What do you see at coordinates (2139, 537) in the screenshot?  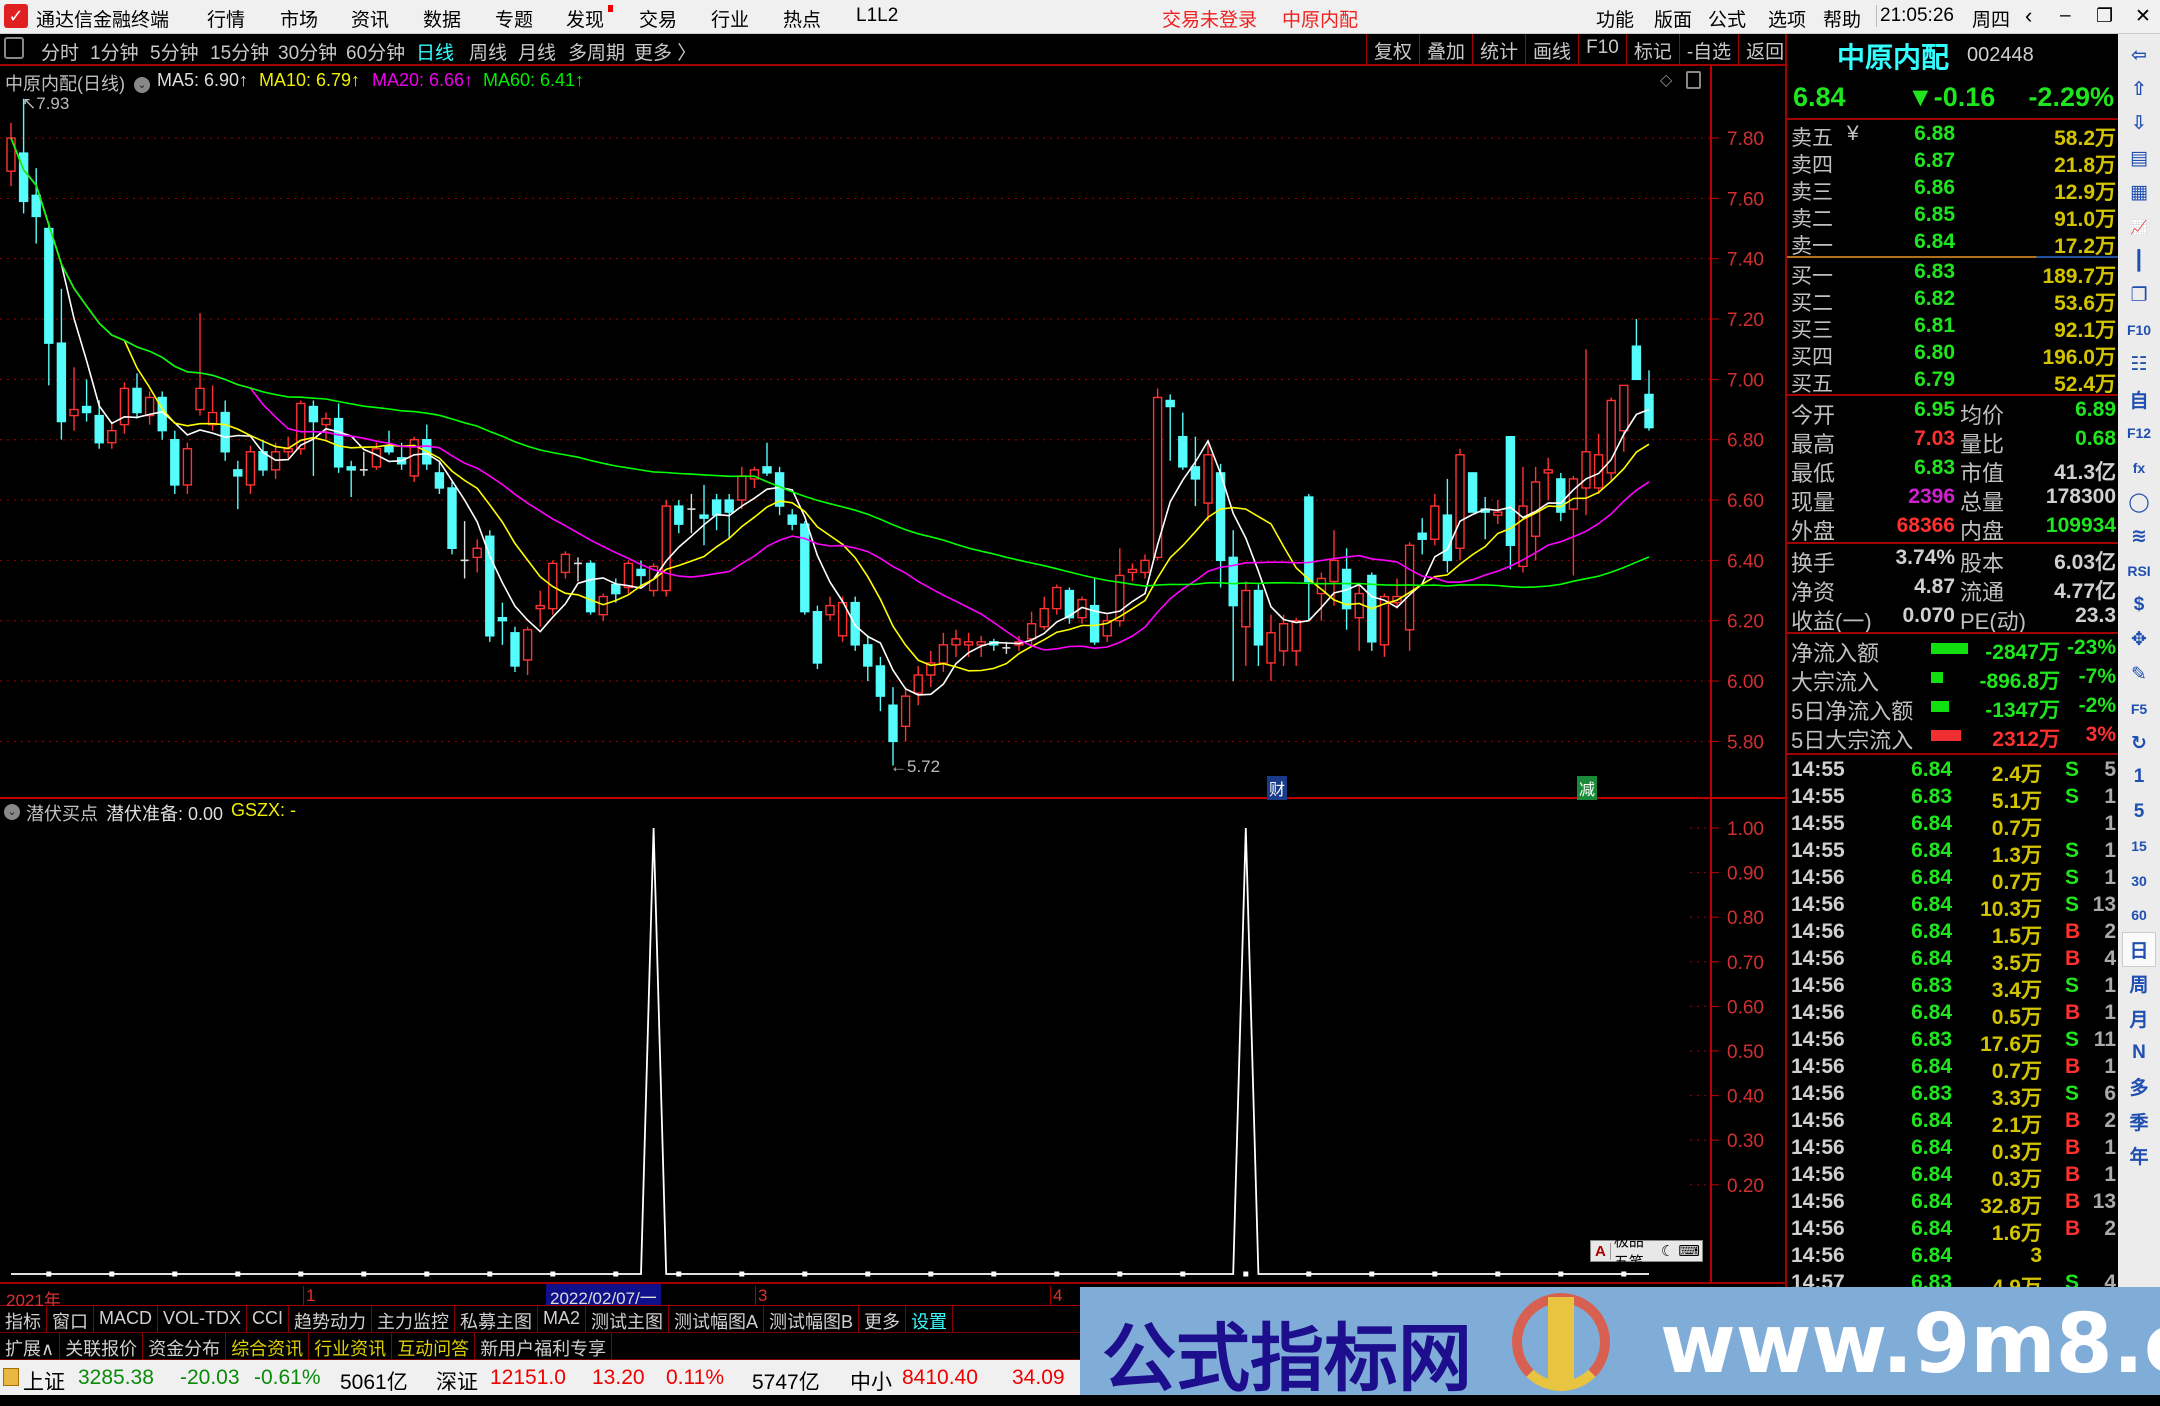 I see `wave-icon: ≋` at bounding box center [2139, 537].